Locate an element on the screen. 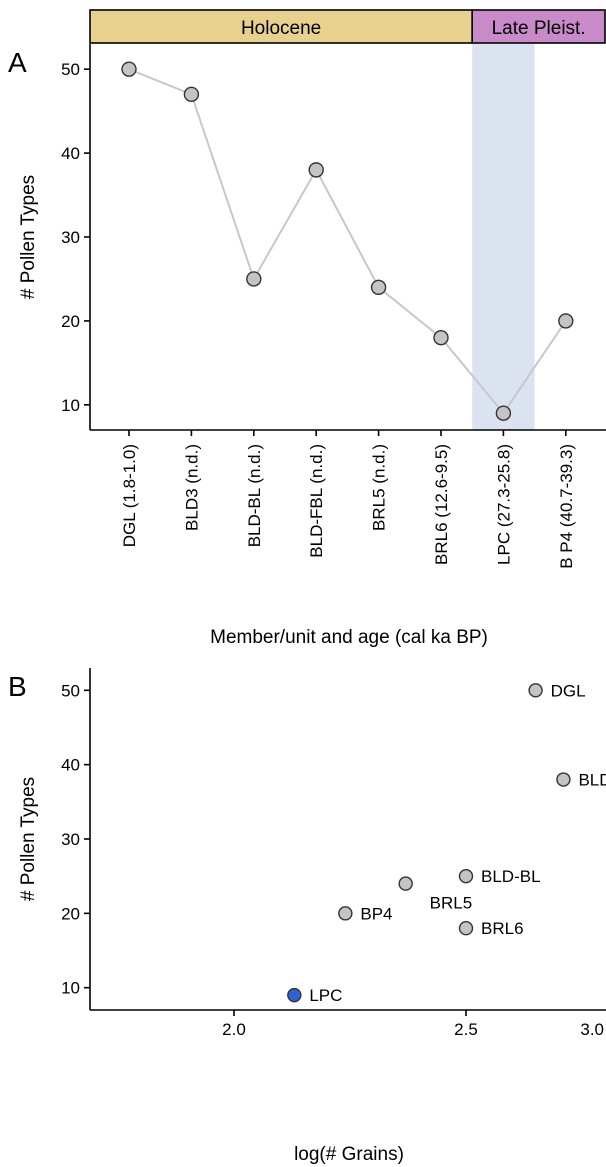 This screenshot has height=1167, width=606. data-point-bld-bl-n-d is located at coordinates (254, 279).